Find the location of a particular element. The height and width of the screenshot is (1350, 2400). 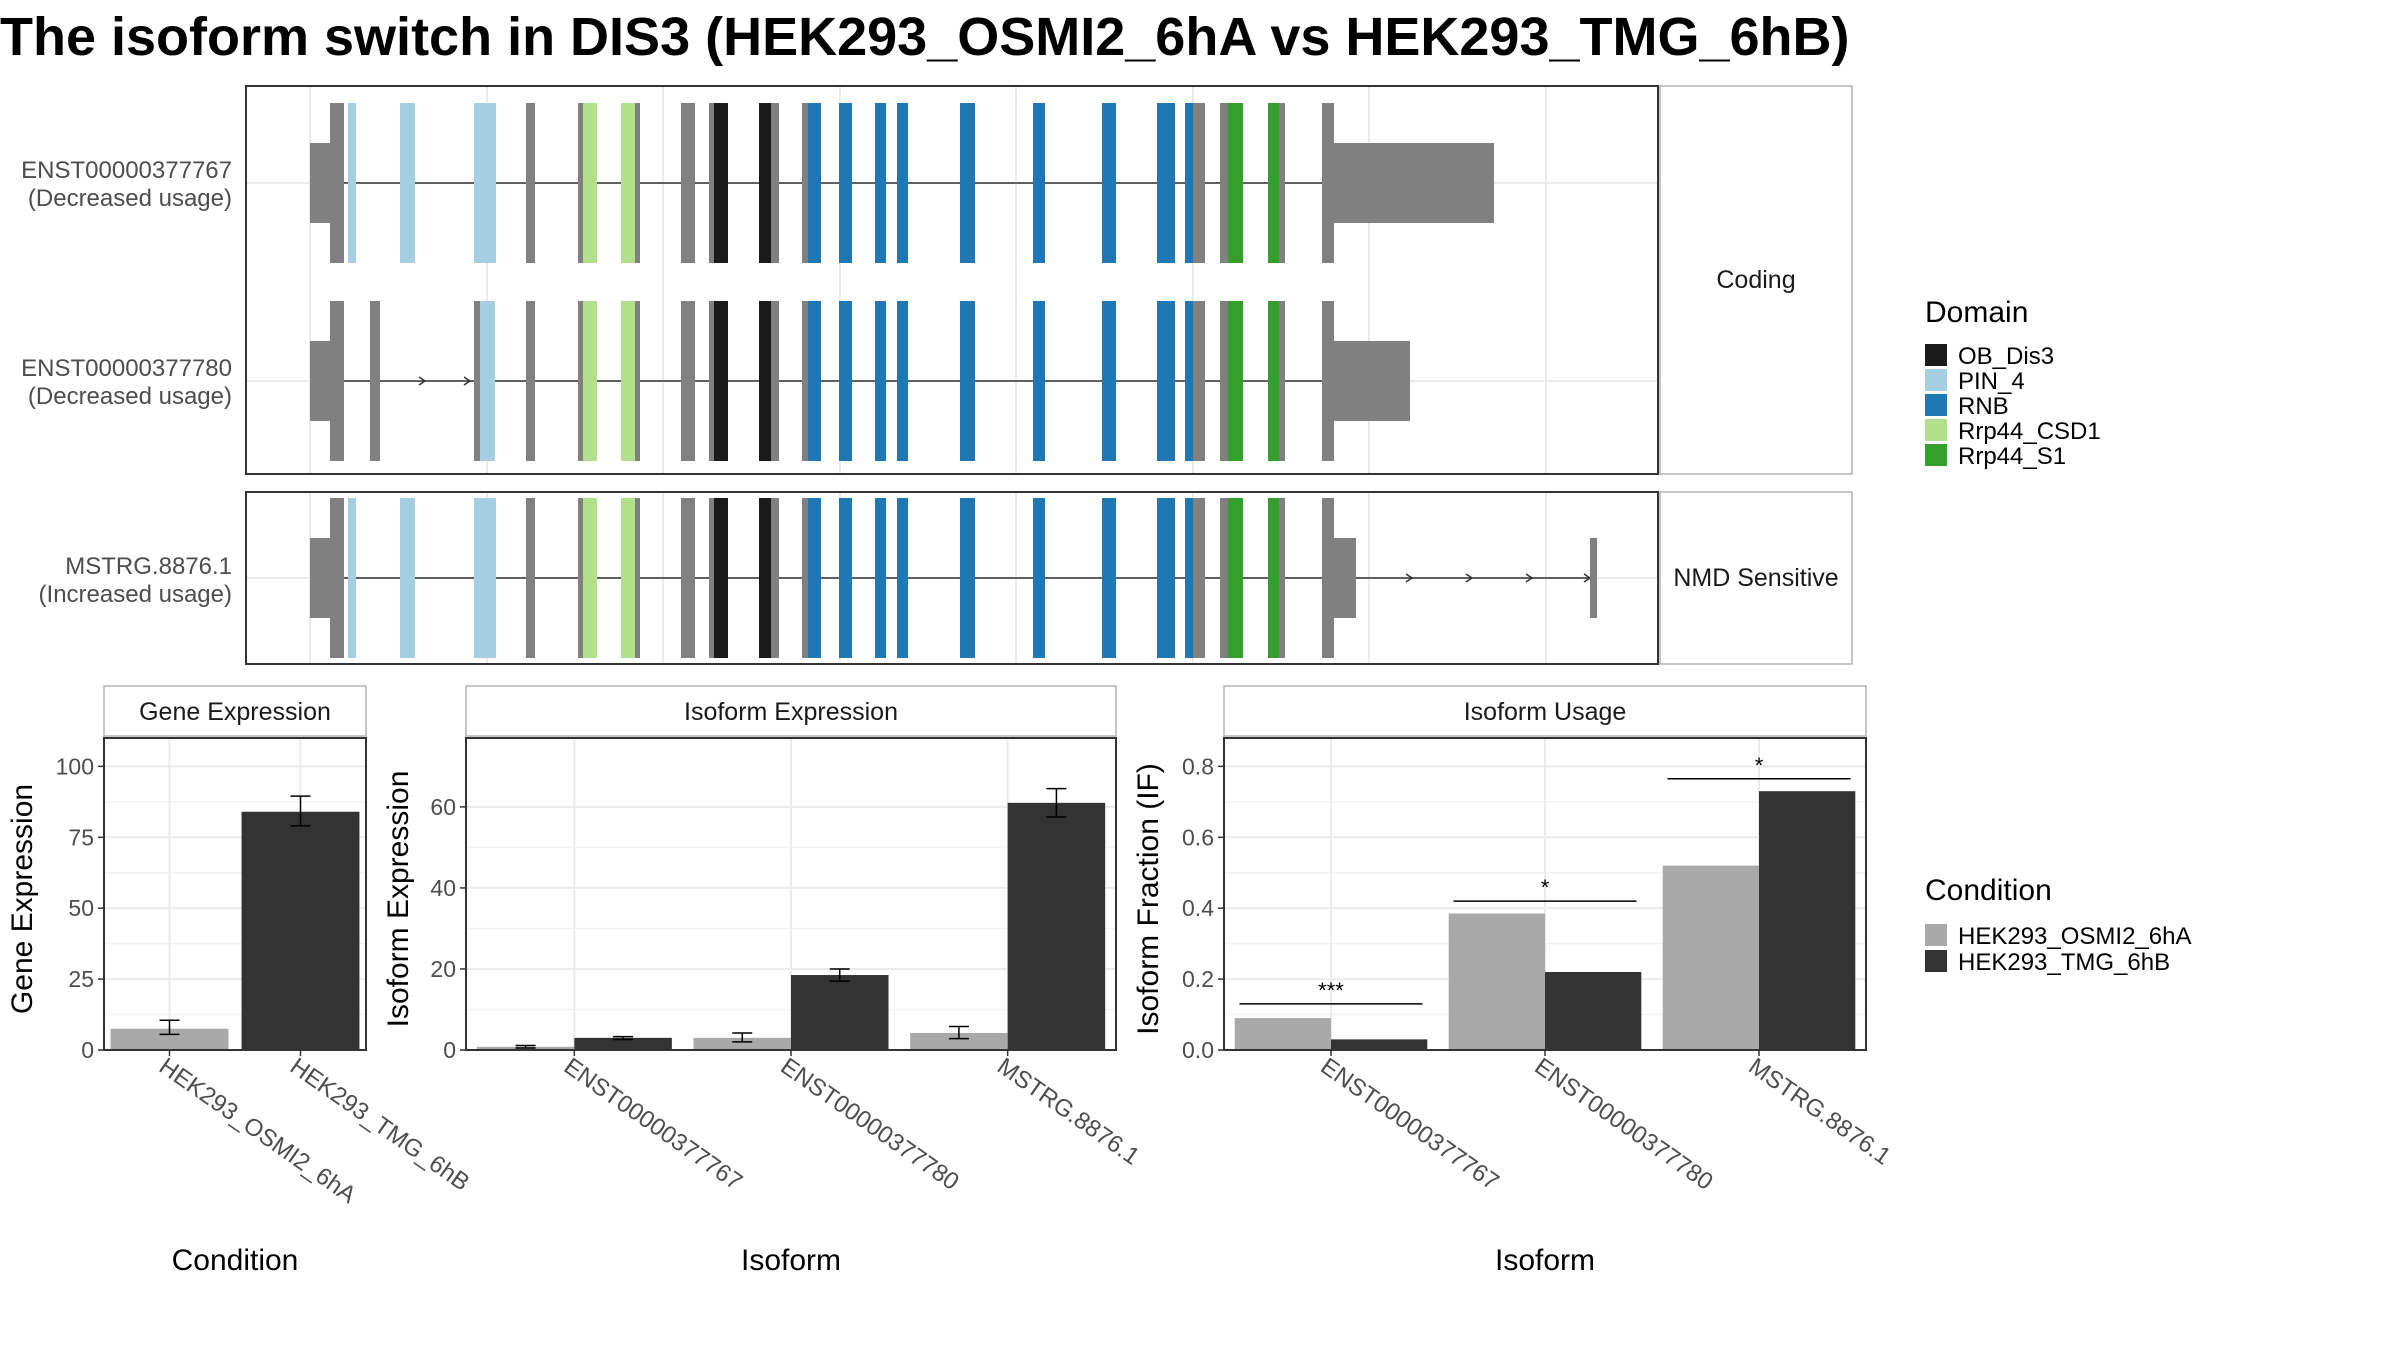

legend-label-cond-a: HEK293_OSMI2_6hA is located at coordinates (2074, 936).